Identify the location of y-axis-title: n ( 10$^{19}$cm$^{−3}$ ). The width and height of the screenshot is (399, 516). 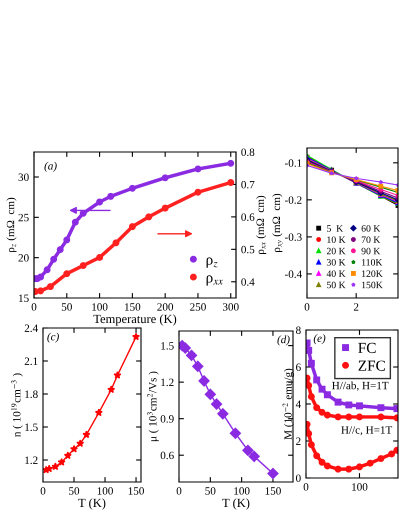
(17, 405).